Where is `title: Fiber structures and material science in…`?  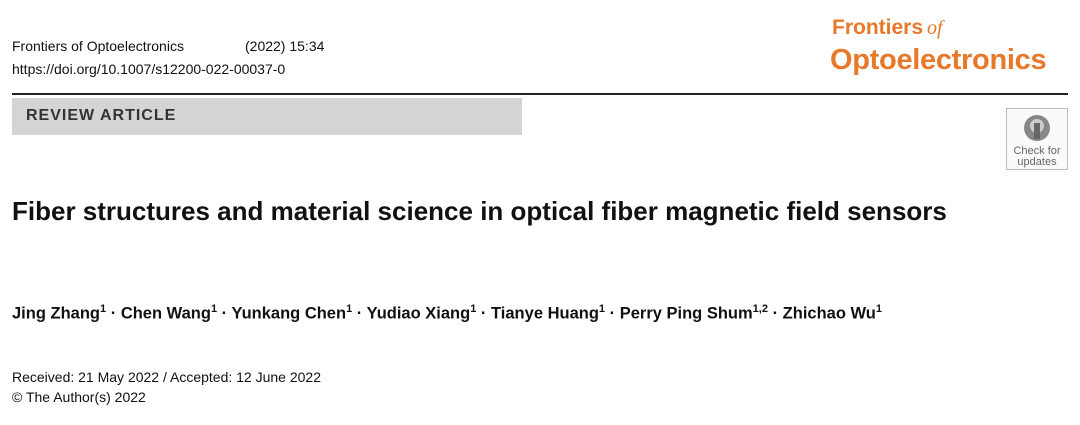 title: Fiber structures and material science in… is located at coordinates (479, 211).